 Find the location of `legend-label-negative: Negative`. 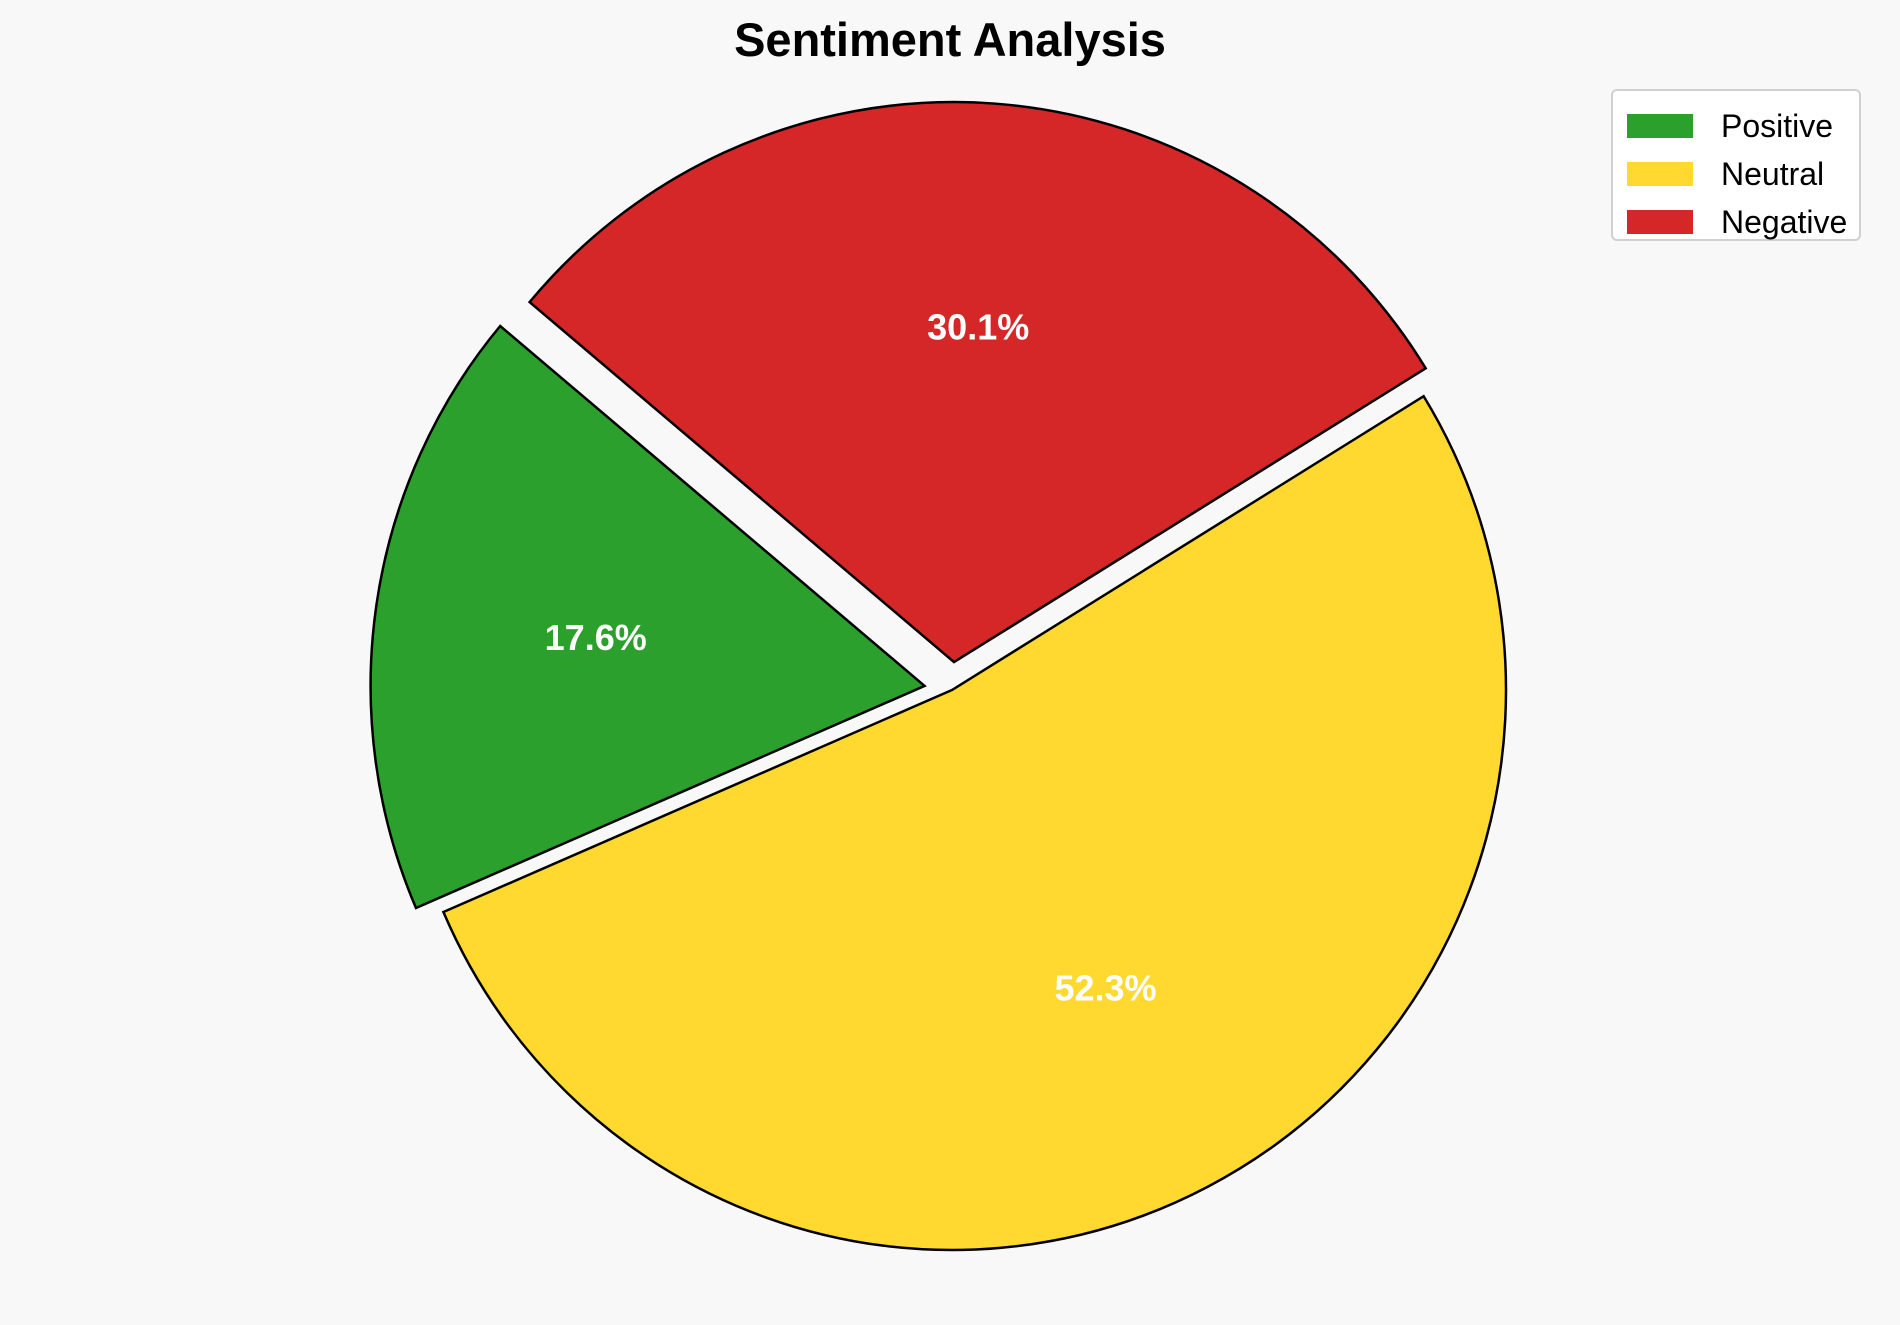

legend-label-negative: Negative is located at coordinates (1784, 221).